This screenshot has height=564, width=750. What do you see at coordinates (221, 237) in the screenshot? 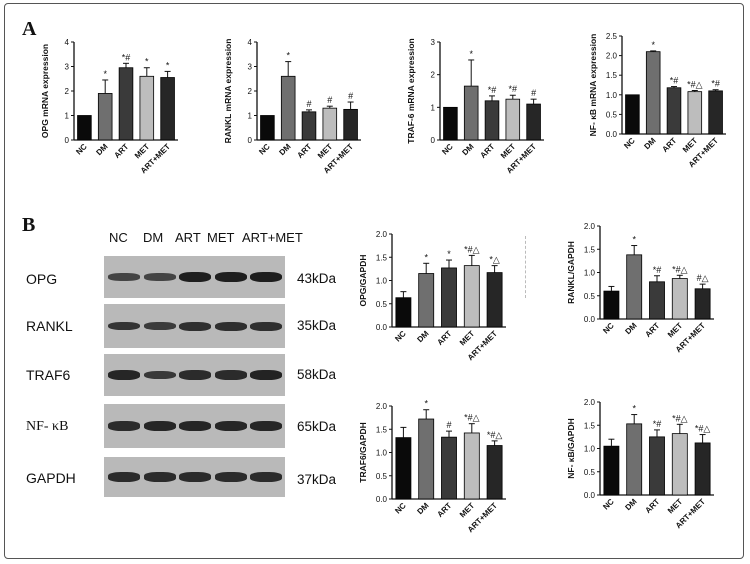
I see `lane-header-met: MET` at bounding box center [221, 237].